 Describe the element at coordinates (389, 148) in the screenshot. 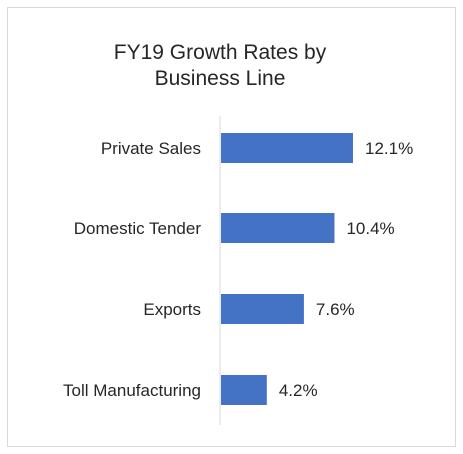

I see `data-label: 12.1%` at that location.